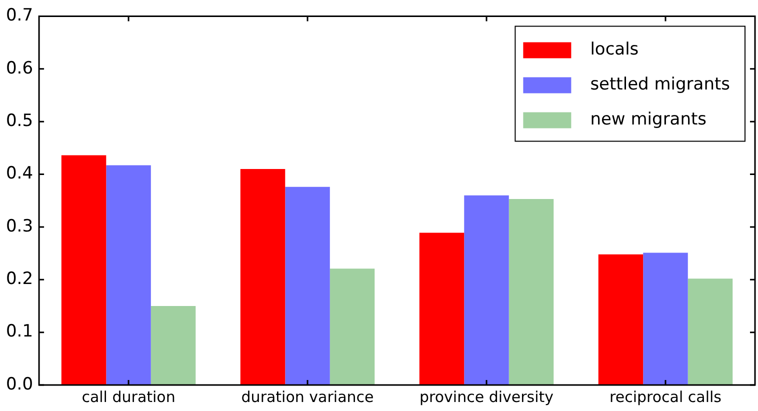 The width and height of the screenshot is (758, 411). I want to click on y-tick-label: 0.5, so click(20, 120).